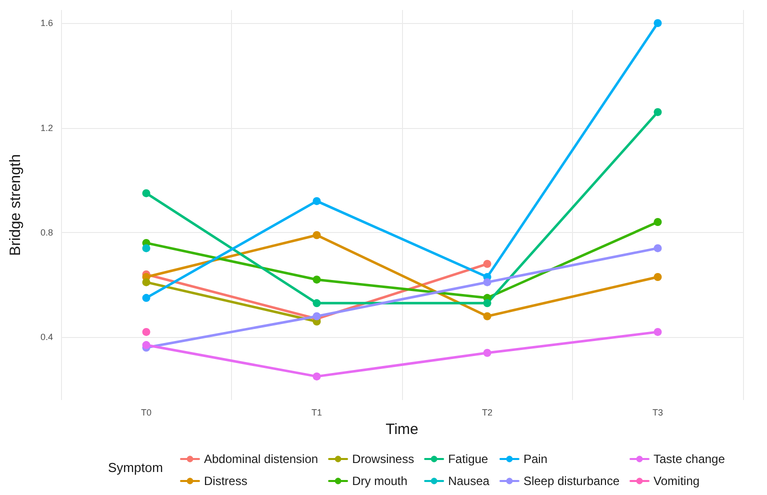  I want to click on legend-label: Drowsiness, so click(383, 459).